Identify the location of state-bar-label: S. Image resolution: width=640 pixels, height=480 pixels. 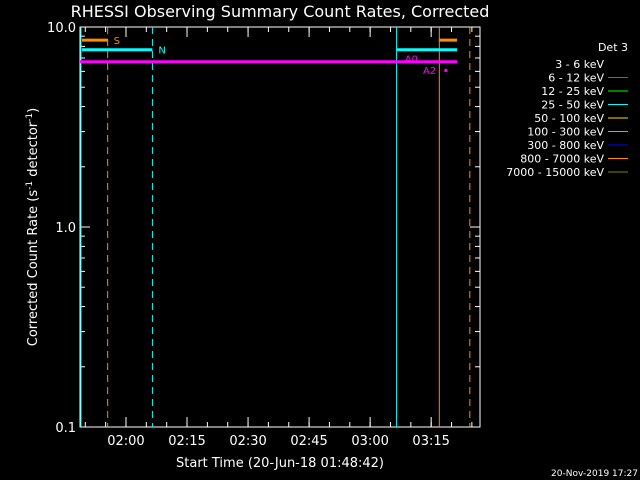
(117, 41).